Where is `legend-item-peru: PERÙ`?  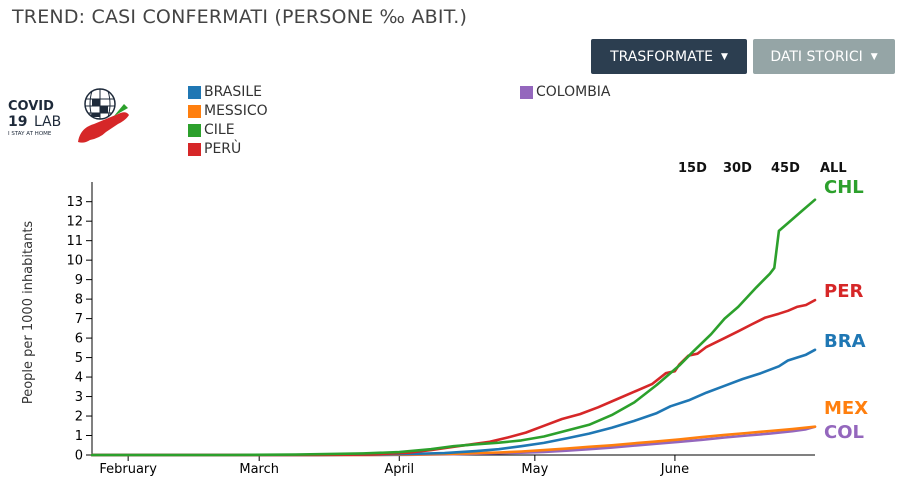 legend-item-peru: PERÙ is located at coordinates (214, 149).